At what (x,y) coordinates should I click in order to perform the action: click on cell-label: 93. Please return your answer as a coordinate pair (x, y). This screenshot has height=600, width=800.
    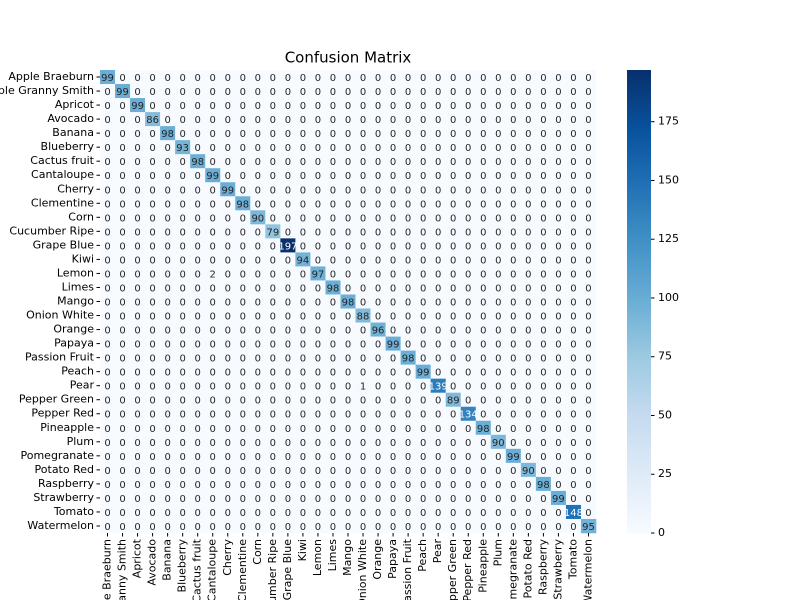
    Looking at the image, I should click on (182, 148).